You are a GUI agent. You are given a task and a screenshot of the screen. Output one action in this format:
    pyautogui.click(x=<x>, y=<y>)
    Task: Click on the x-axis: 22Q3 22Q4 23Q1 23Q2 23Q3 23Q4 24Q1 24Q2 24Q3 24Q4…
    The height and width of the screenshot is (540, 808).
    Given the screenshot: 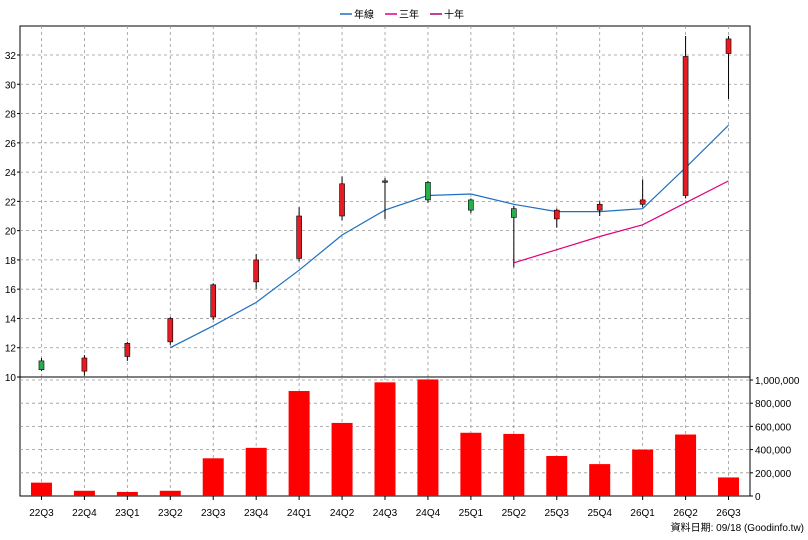 What is the action you would take?
    pyautogui.click(x=385, y=507)
    